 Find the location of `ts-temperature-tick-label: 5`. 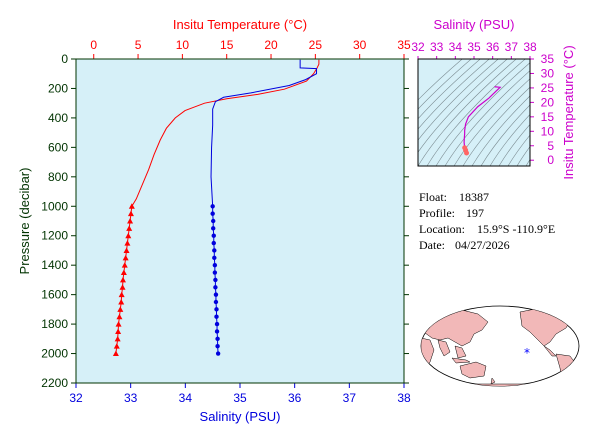

ts-temperature-tick-label: 5 is located at coordinates (550, 146).